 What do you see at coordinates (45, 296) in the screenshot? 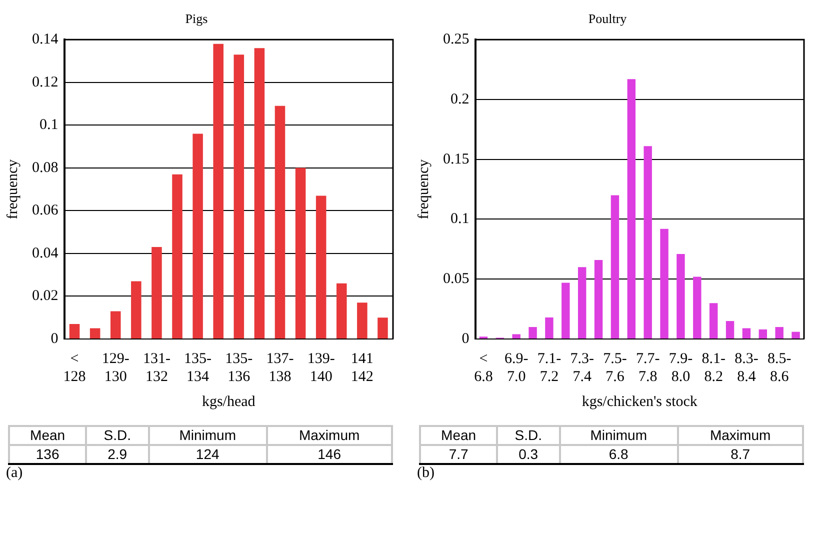
I see `y-tick-label: 0.02` at bounding box center [45, 296].